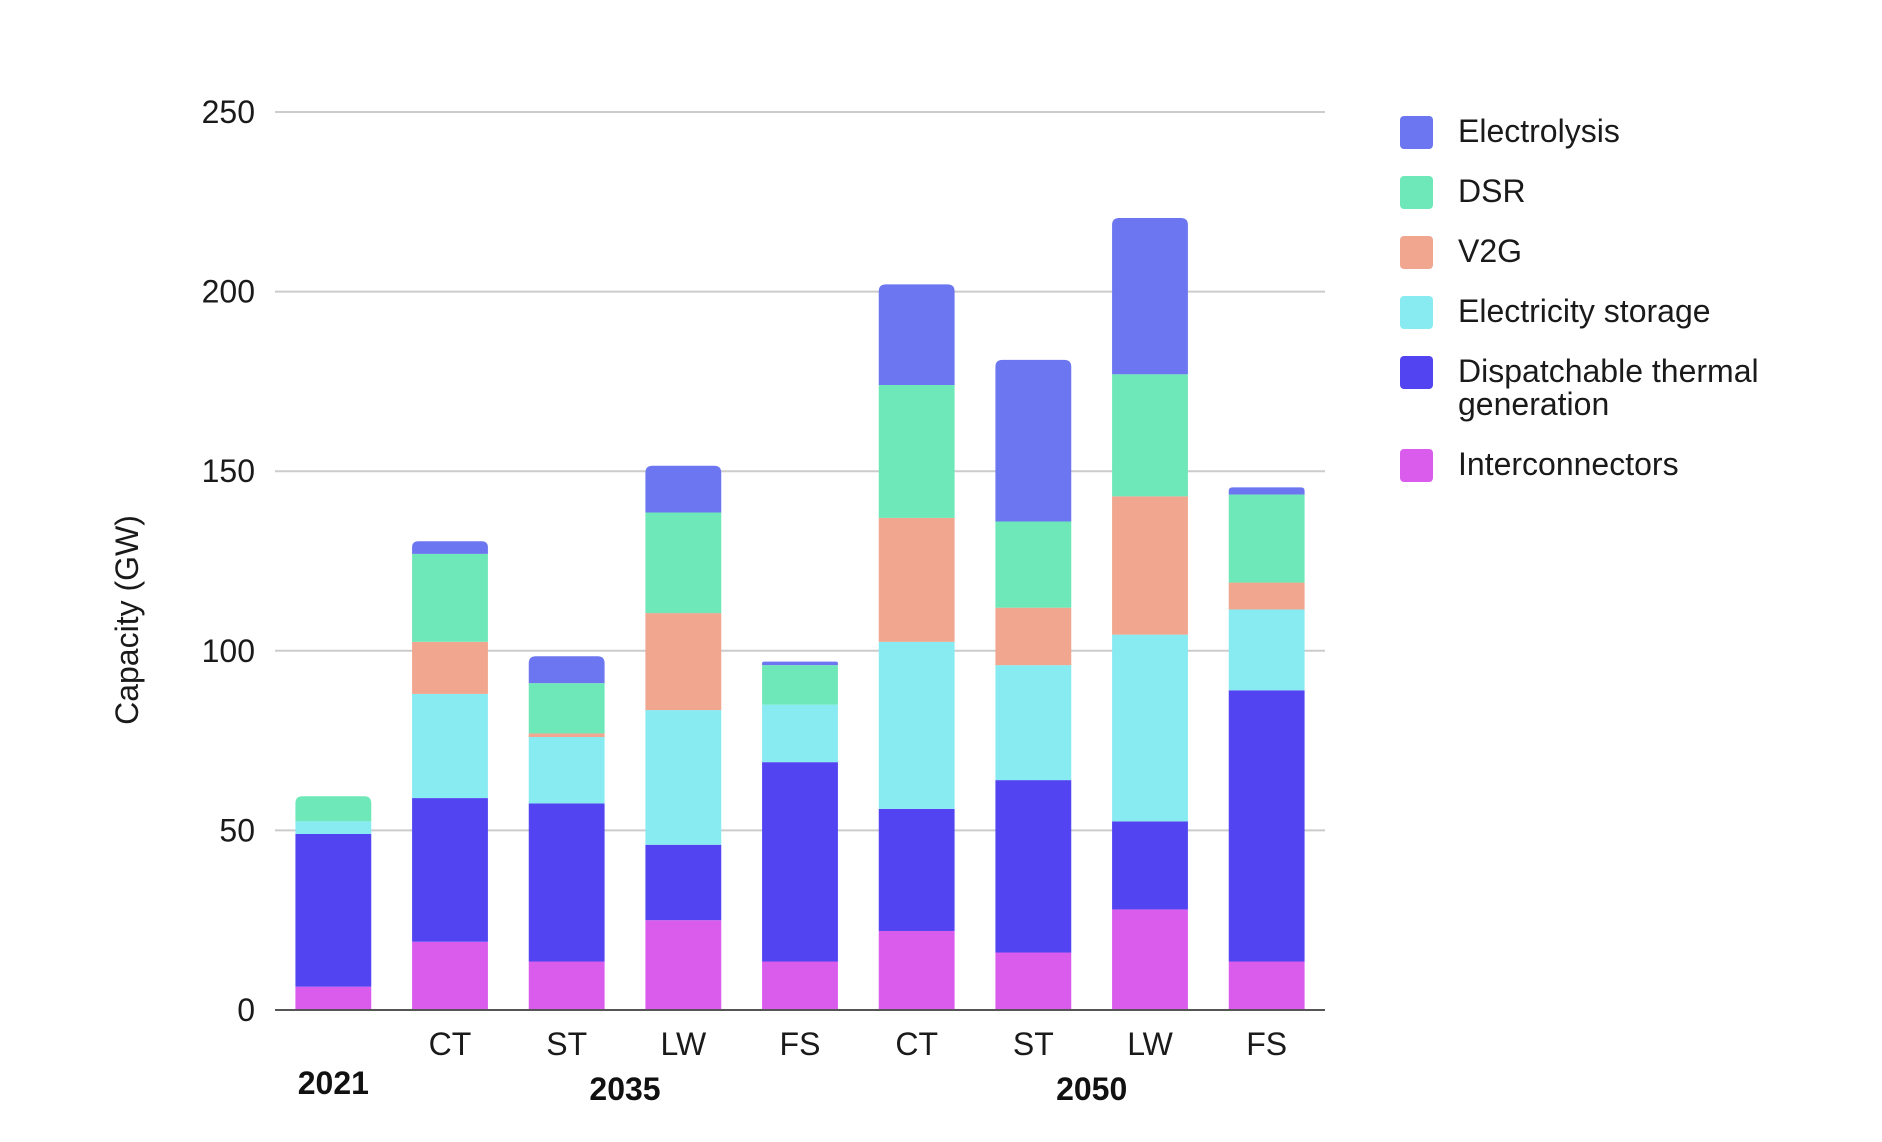  I want to click on y-axis-ticks: 0 50 100 150 200 250, so click(228, 561).